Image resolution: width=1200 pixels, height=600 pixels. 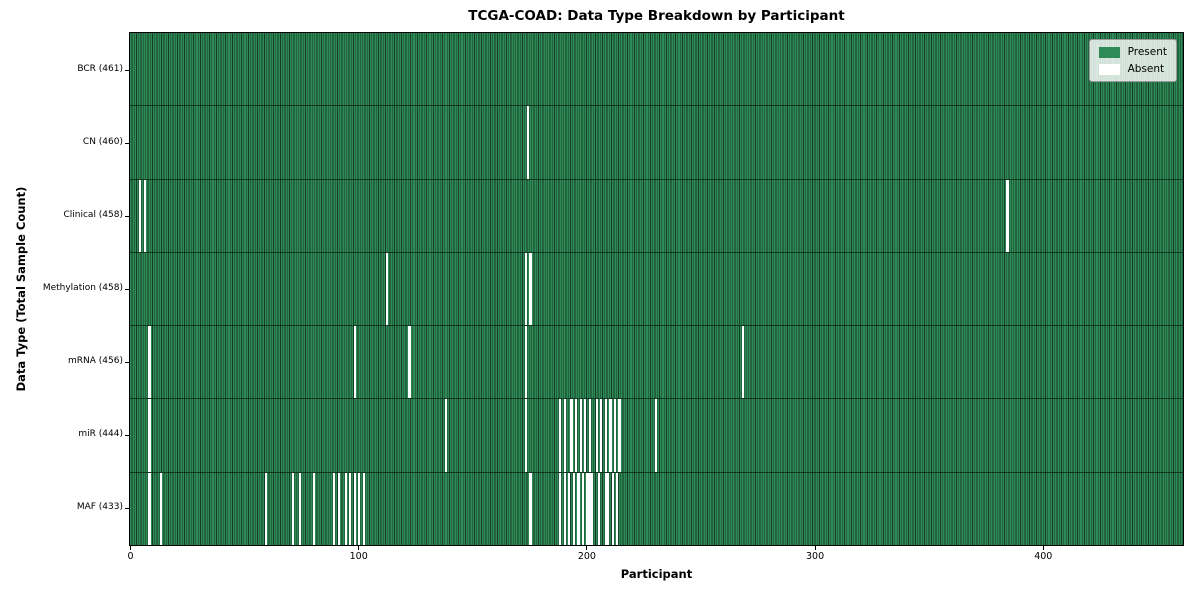 I want to click on y-tick-label-mir: miR (444), so click(x=100, y=434).